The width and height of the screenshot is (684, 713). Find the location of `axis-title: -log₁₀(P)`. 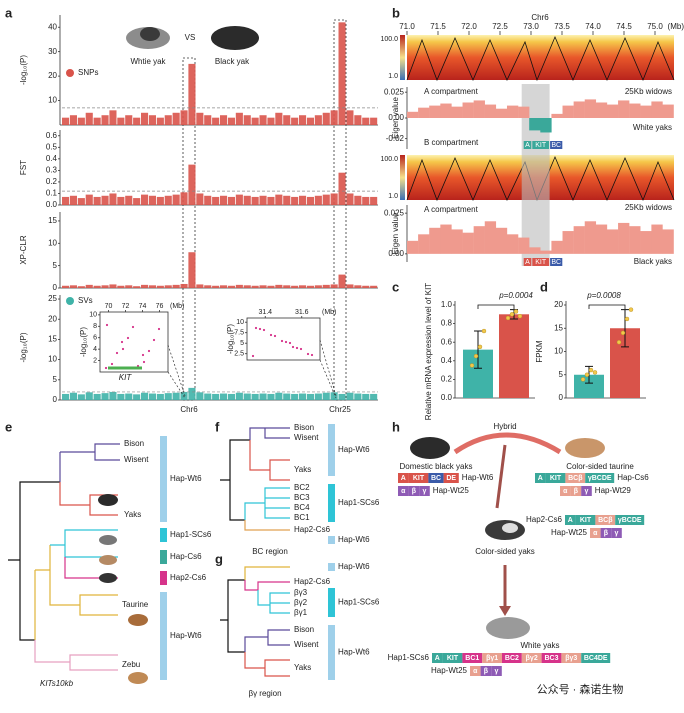

axis-title: -log₁₀(P) is located at coordinates (23, 347).